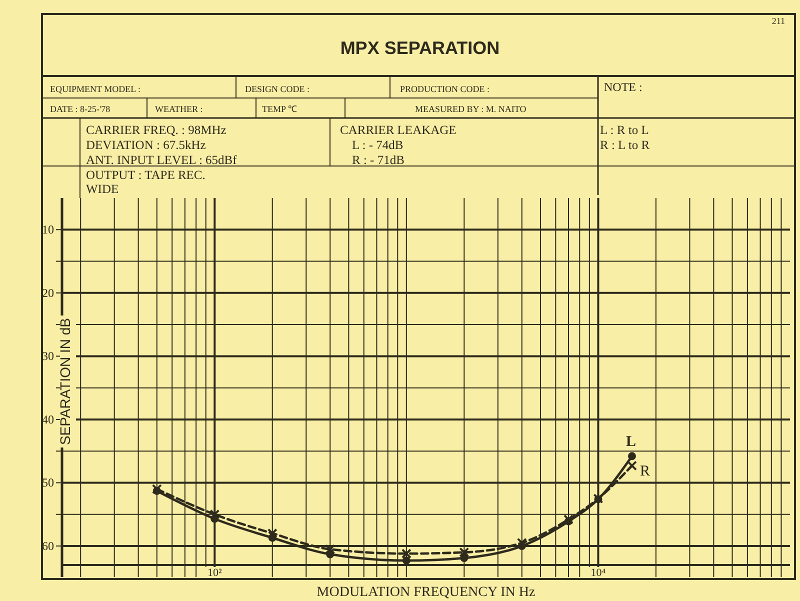  I want to click on text: TEMP ℃, so click(279, 109).